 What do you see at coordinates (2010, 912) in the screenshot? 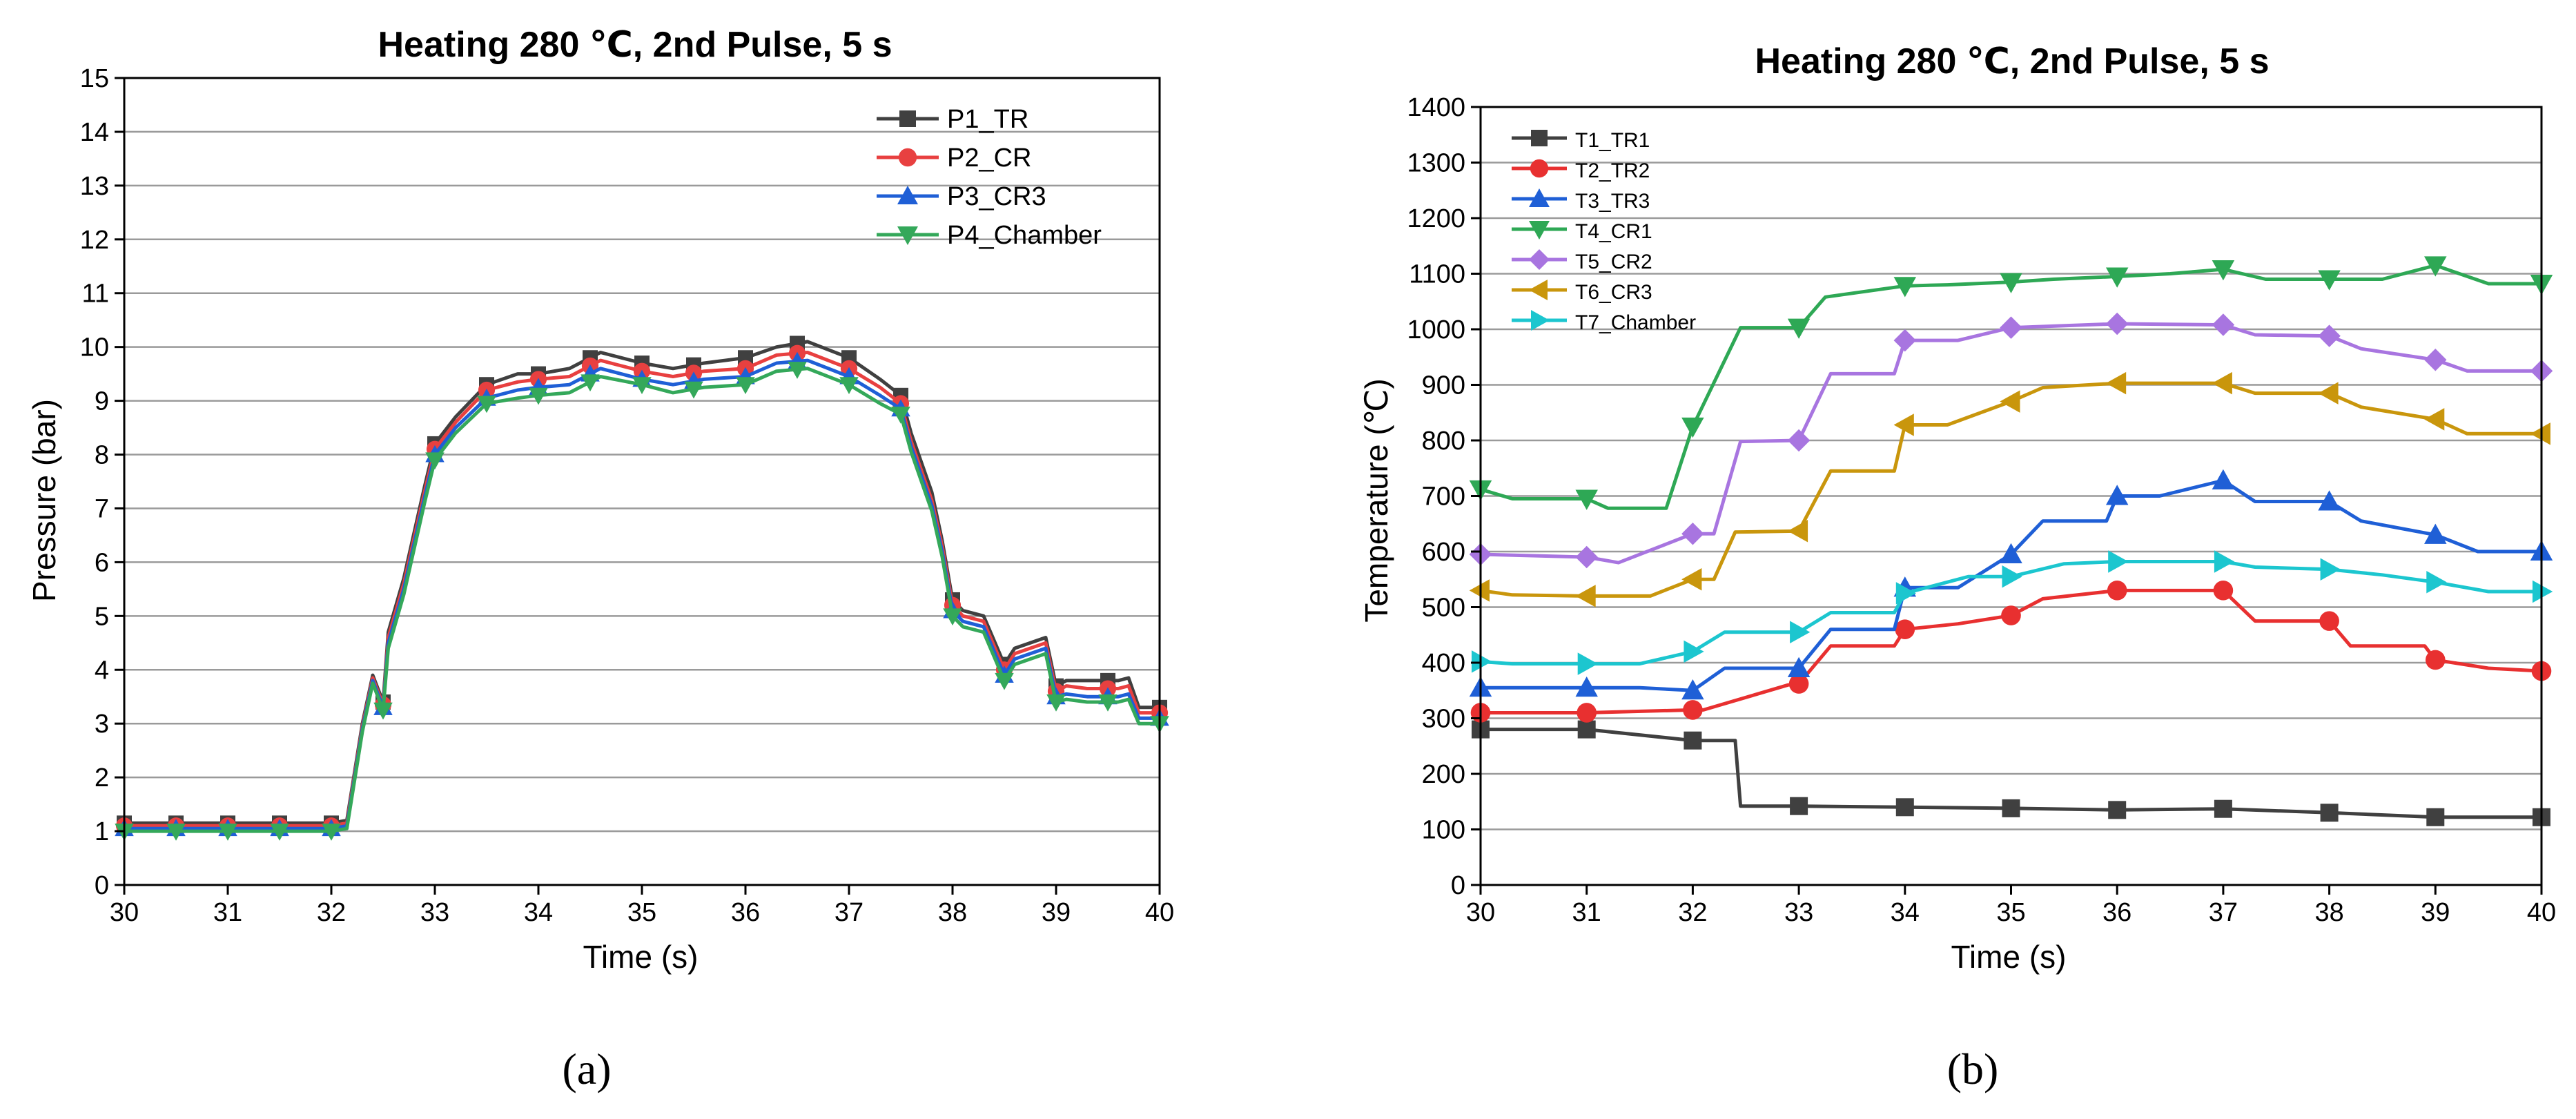
I see `x-tick-label: 35` at bounding box center [2010, 912].